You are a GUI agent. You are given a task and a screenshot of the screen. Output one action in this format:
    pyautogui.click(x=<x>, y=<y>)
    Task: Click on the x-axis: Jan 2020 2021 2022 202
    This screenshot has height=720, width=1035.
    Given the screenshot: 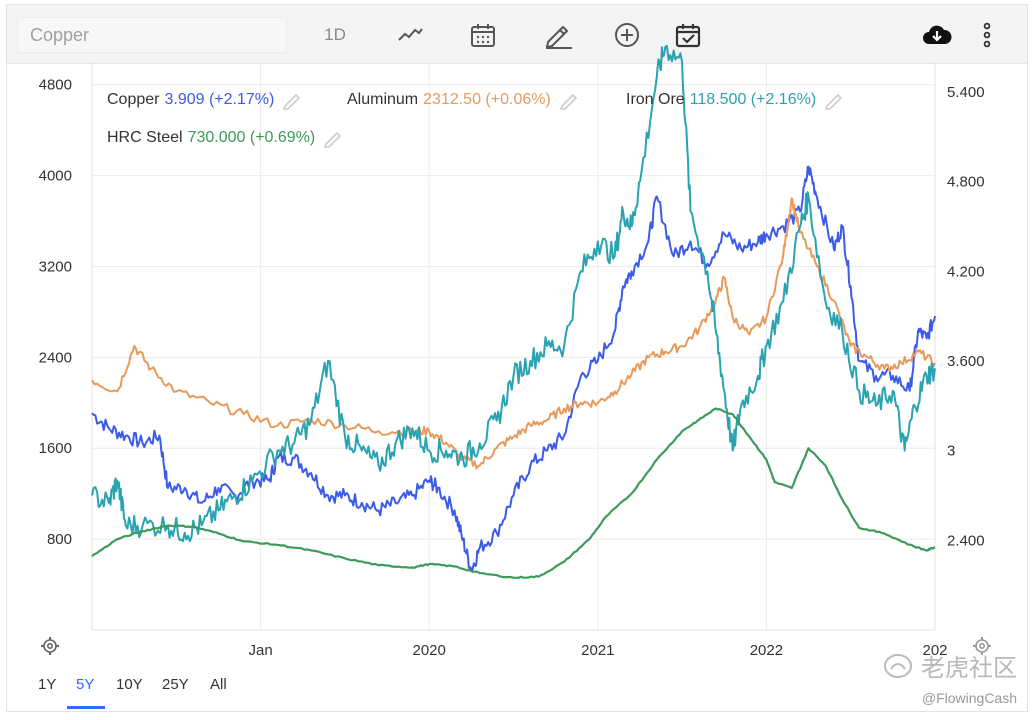 What is the action you would take?
    pyautogui.click(x=598, y=650)
    